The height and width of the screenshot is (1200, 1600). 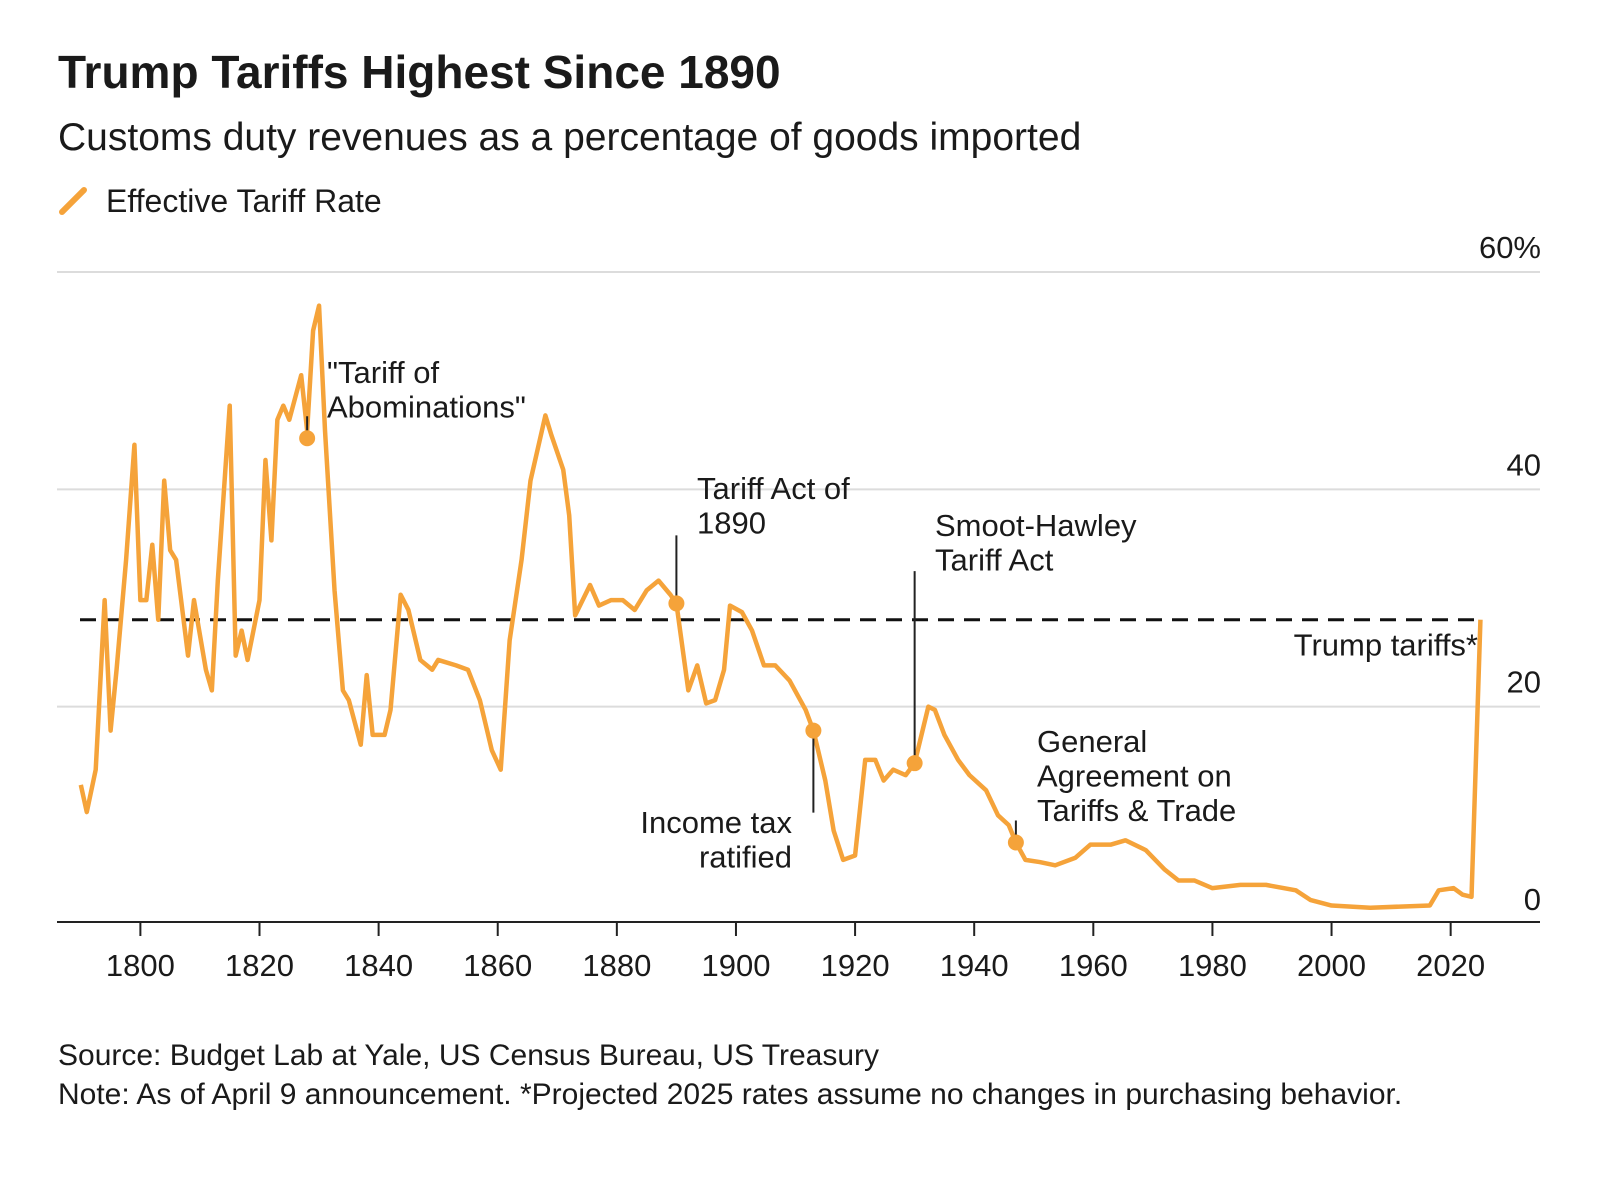 I want to click on annotation-text: Smoot-Hawley, so click(x=1036, y=525).